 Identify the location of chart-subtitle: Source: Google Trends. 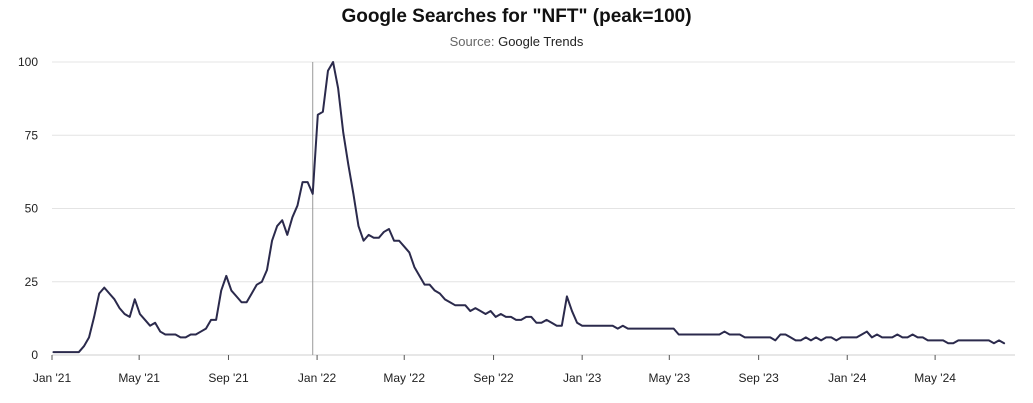
(516, 41).